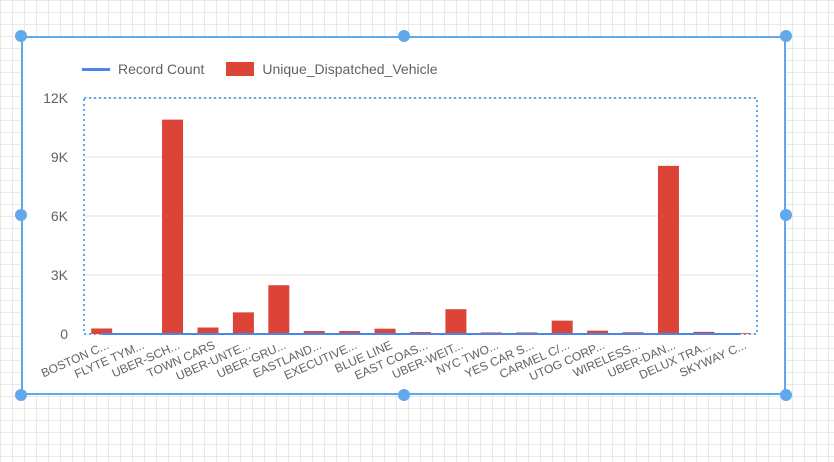 The height and width of the screenshot is (462, 834). I want to click on legend-item-record-count: Record Count, so click(143, 69).